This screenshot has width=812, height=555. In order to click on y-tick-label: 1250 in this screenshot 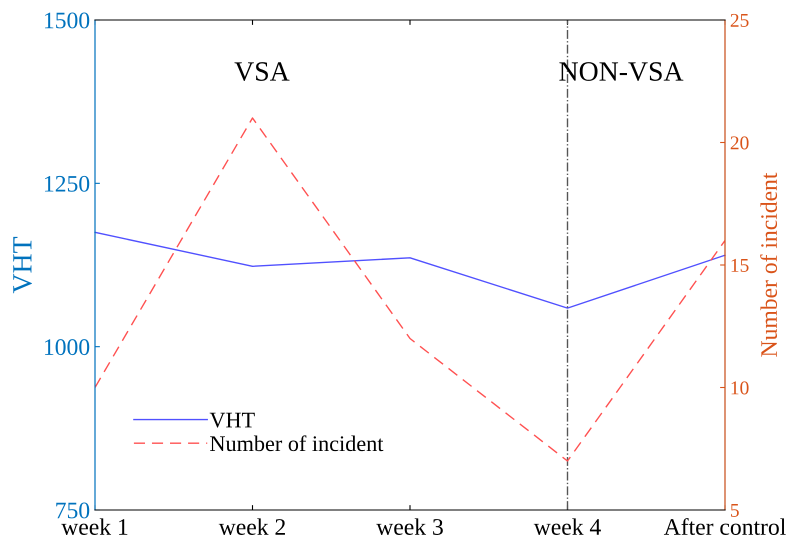, I will do `click(67, 184)`.